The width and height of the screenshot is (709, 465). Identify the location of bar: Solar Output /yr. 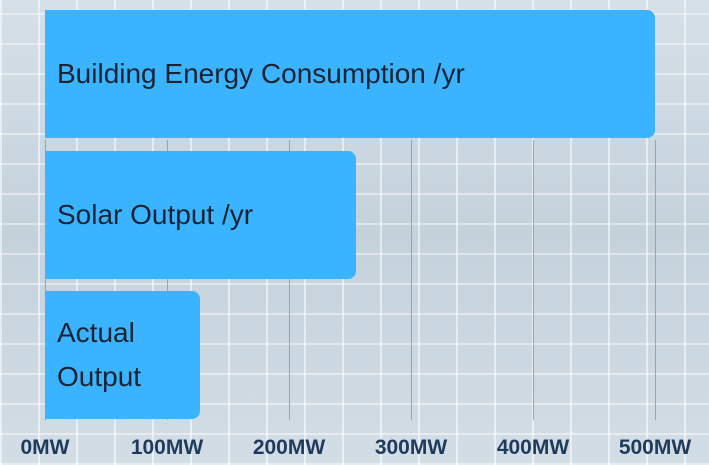
(201, 215).